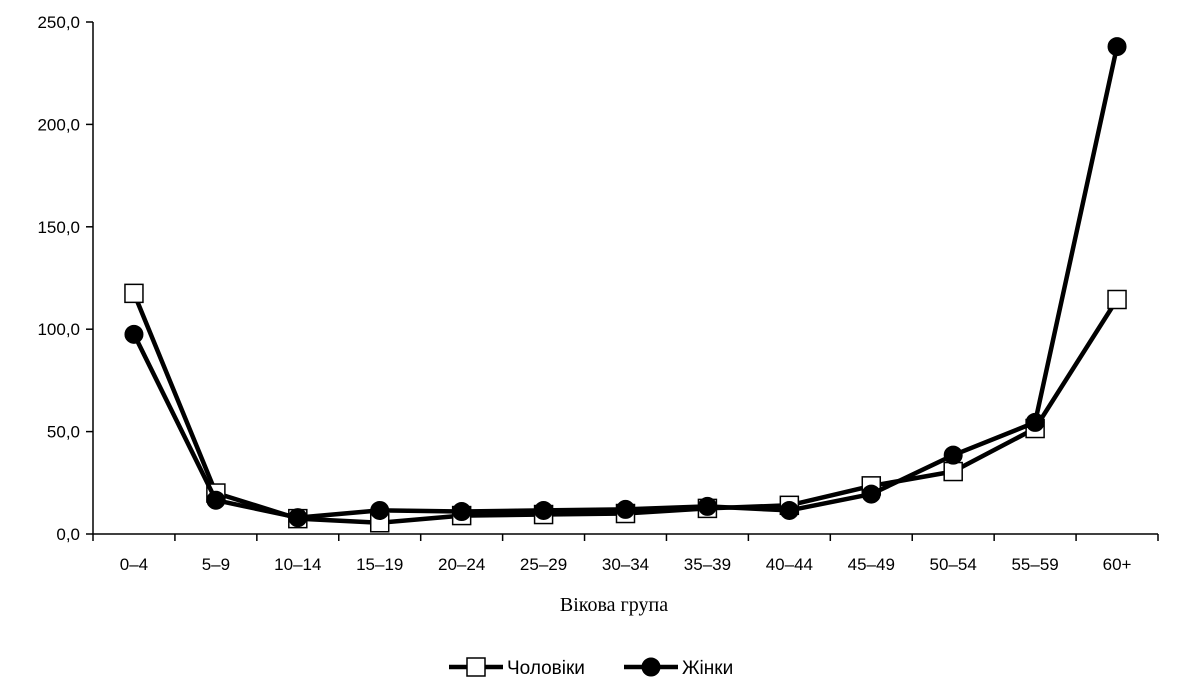 This screenshot has height=686, width=1177. Describe the element at coordinates (871, 564) in the screenshot. I see `x-tick-label: 45–49` at that location.